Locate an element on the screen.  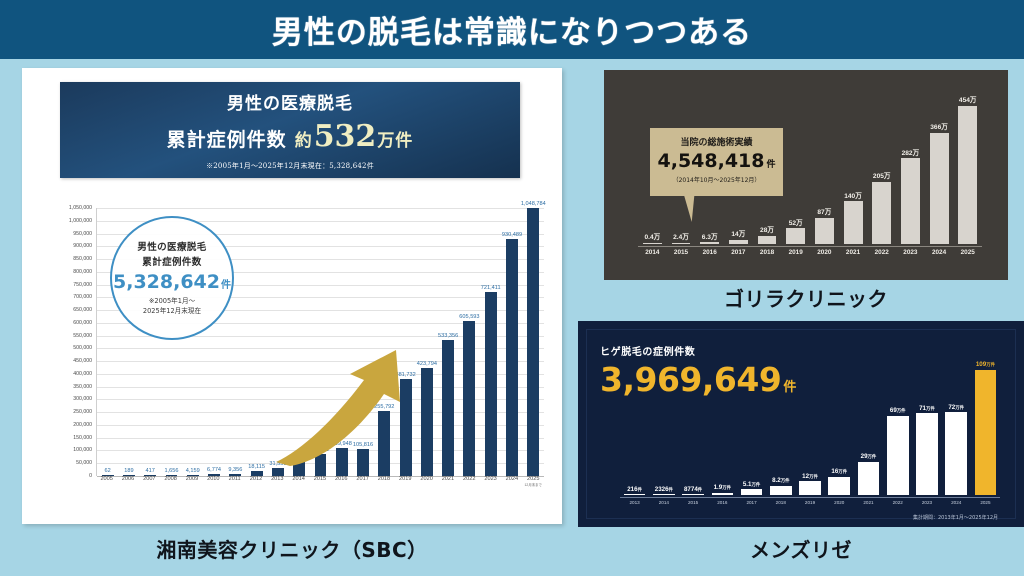
y-axis-tick-label: 350,000 is located at coordinates (82, 386).